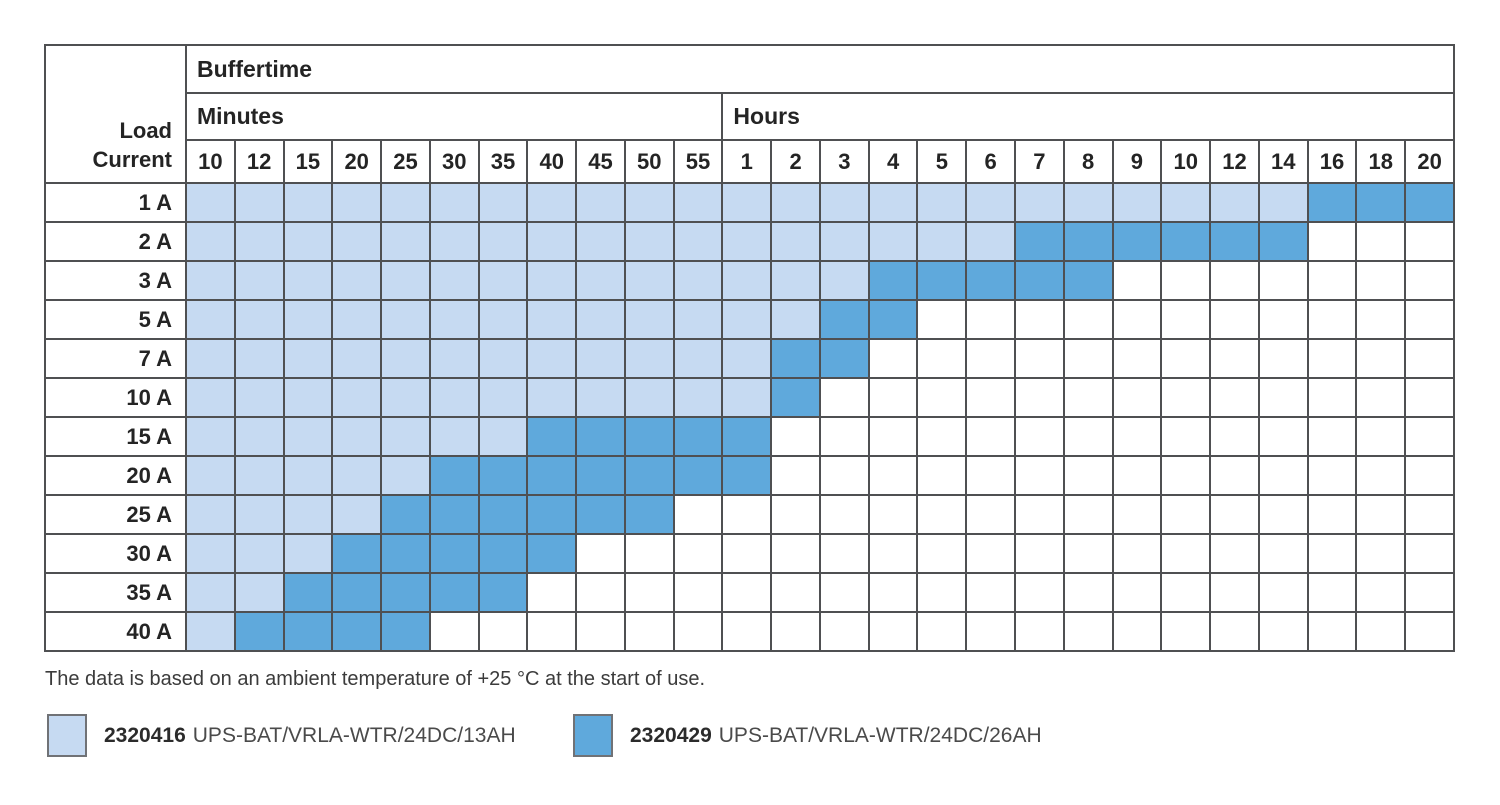  I want to click on table-row-7a: 7 A, so click(749, 358).